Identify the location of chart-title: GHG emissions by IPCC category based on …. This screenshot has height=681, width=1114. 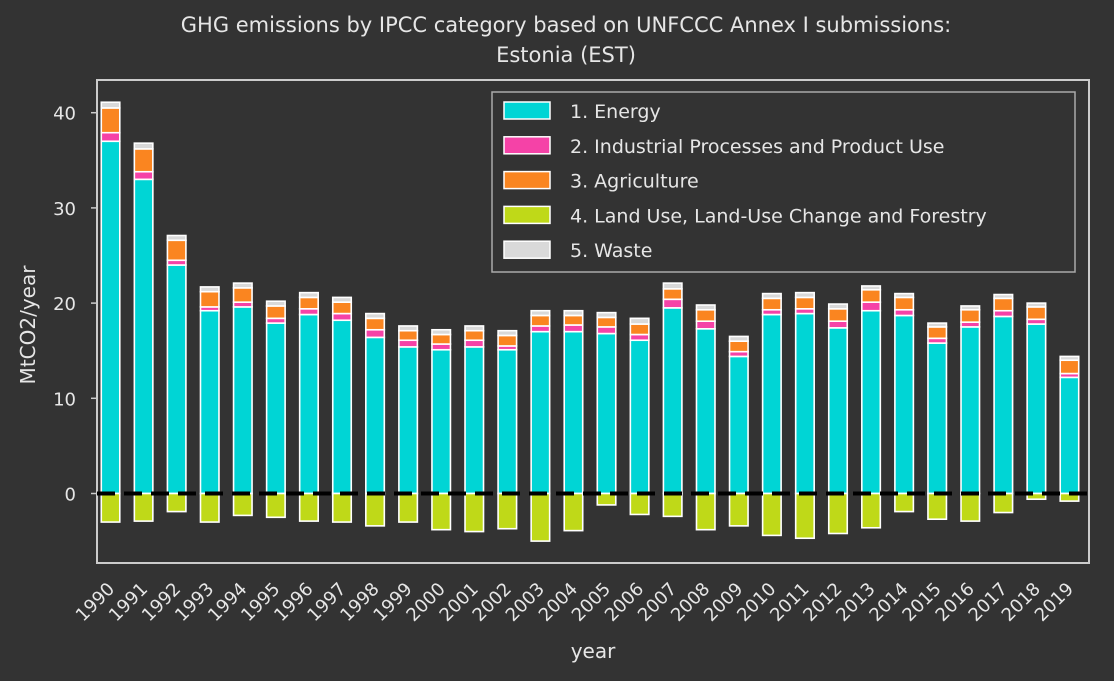
(566, 25).